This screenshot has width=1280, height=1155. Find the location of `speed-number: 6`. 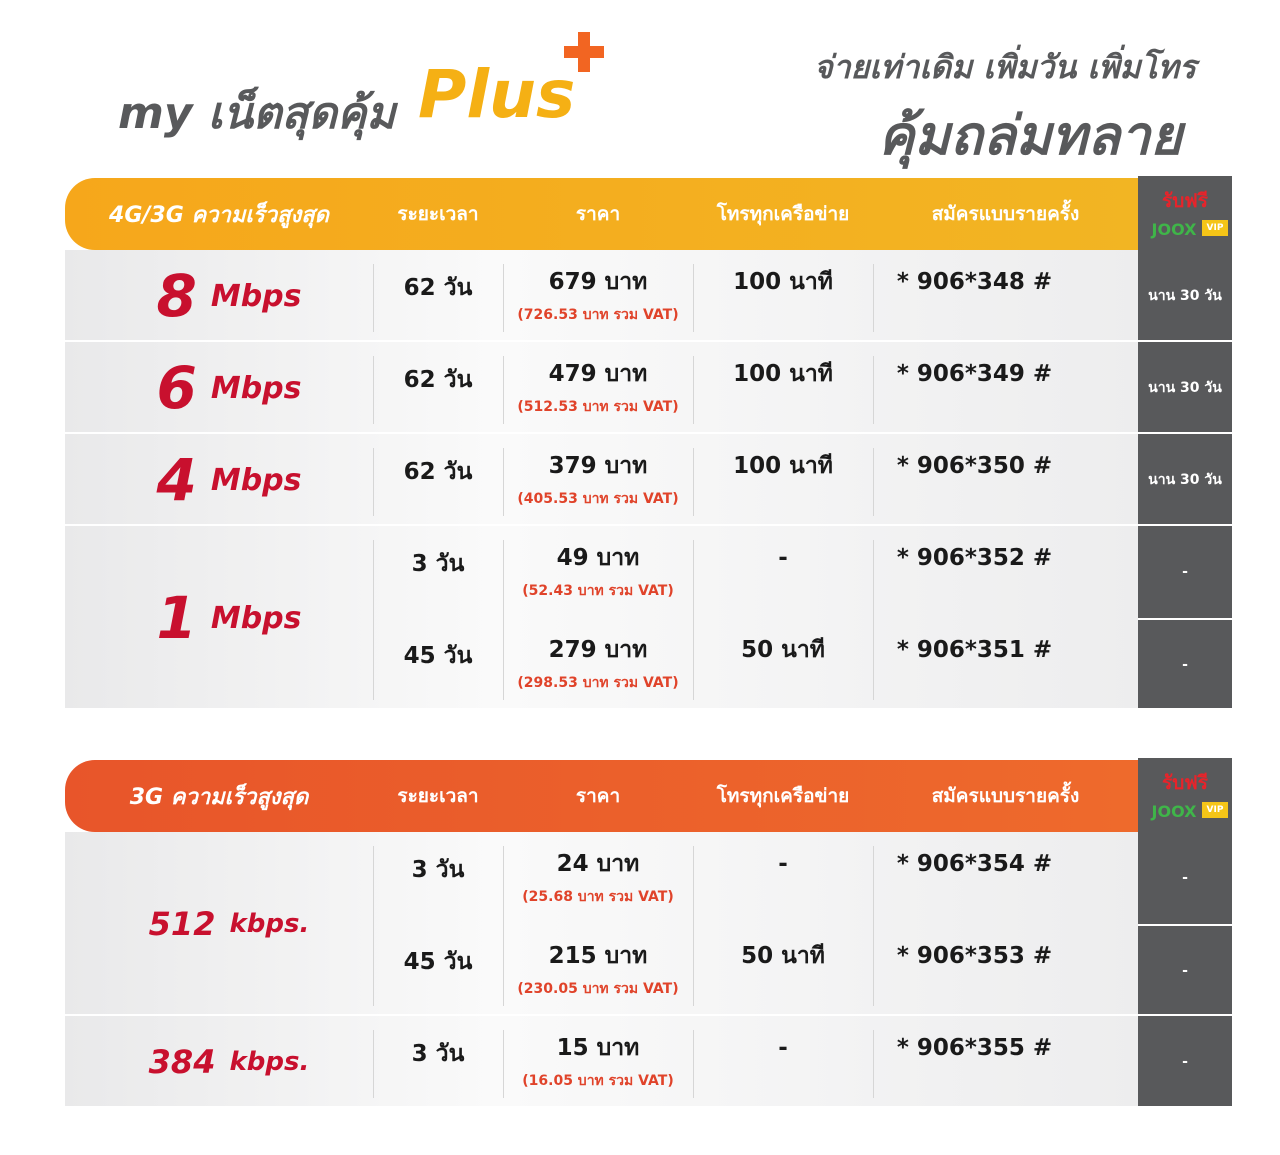

speed-number: 6 is located at coordinates (176, 388).